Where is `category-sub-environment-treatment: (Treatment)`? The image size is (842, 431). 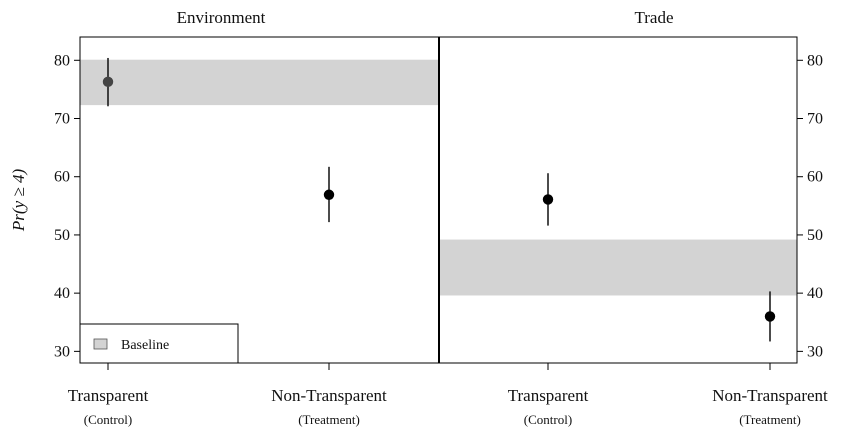 category-sub-environment-treatment: (Treatment) is located at coordinates (329, 419).